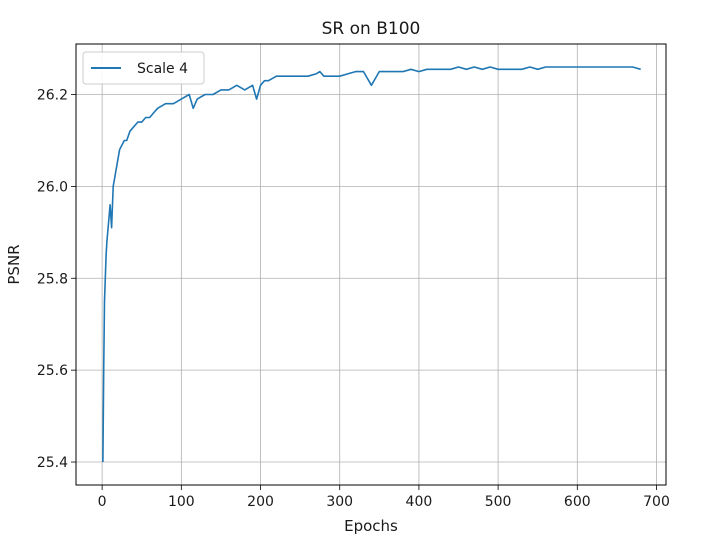 The height and width of the screenshot is (547, 727). Describe the element at coordinates (577, 502) in the screenshot. I see `x-tick-label: 600` at that location.